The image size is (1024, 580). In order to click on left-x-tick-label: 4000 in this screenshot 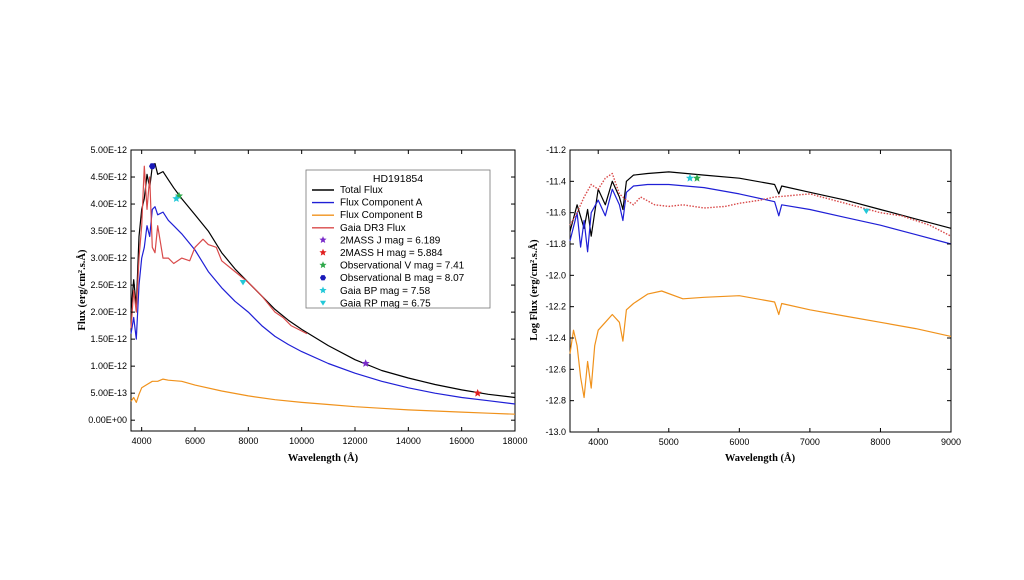, I will do `click(142, 441)`.